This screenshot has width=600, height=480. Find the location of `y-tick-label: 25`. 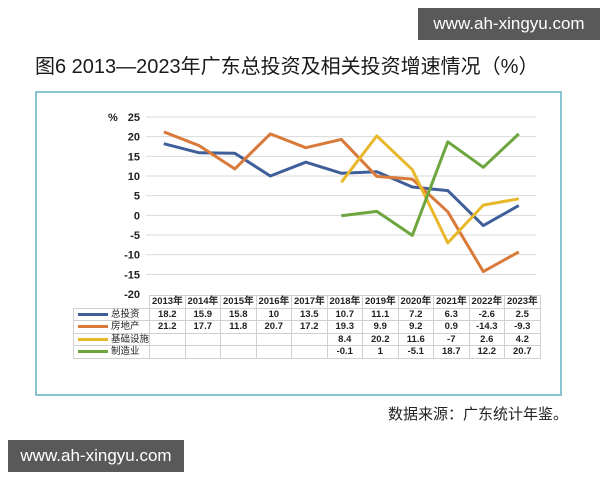

y-tick-label: 25 is located at coordinates (134, 118).